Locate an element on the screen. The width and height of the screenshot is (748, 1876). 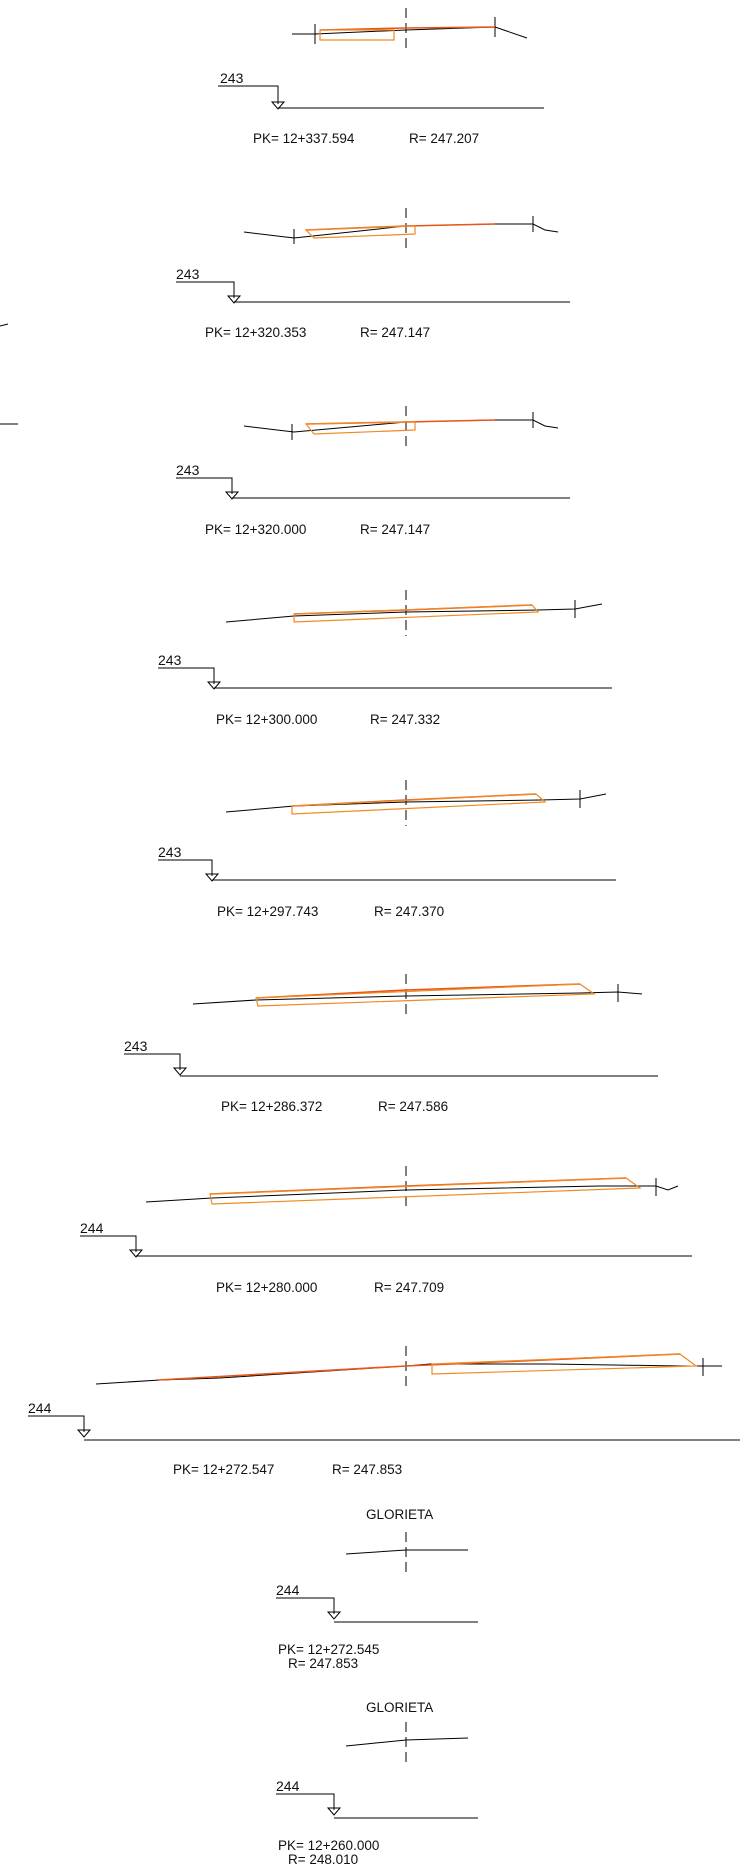
station-pk: PK= 12+272.545 is located at coordinates (328, 1649).